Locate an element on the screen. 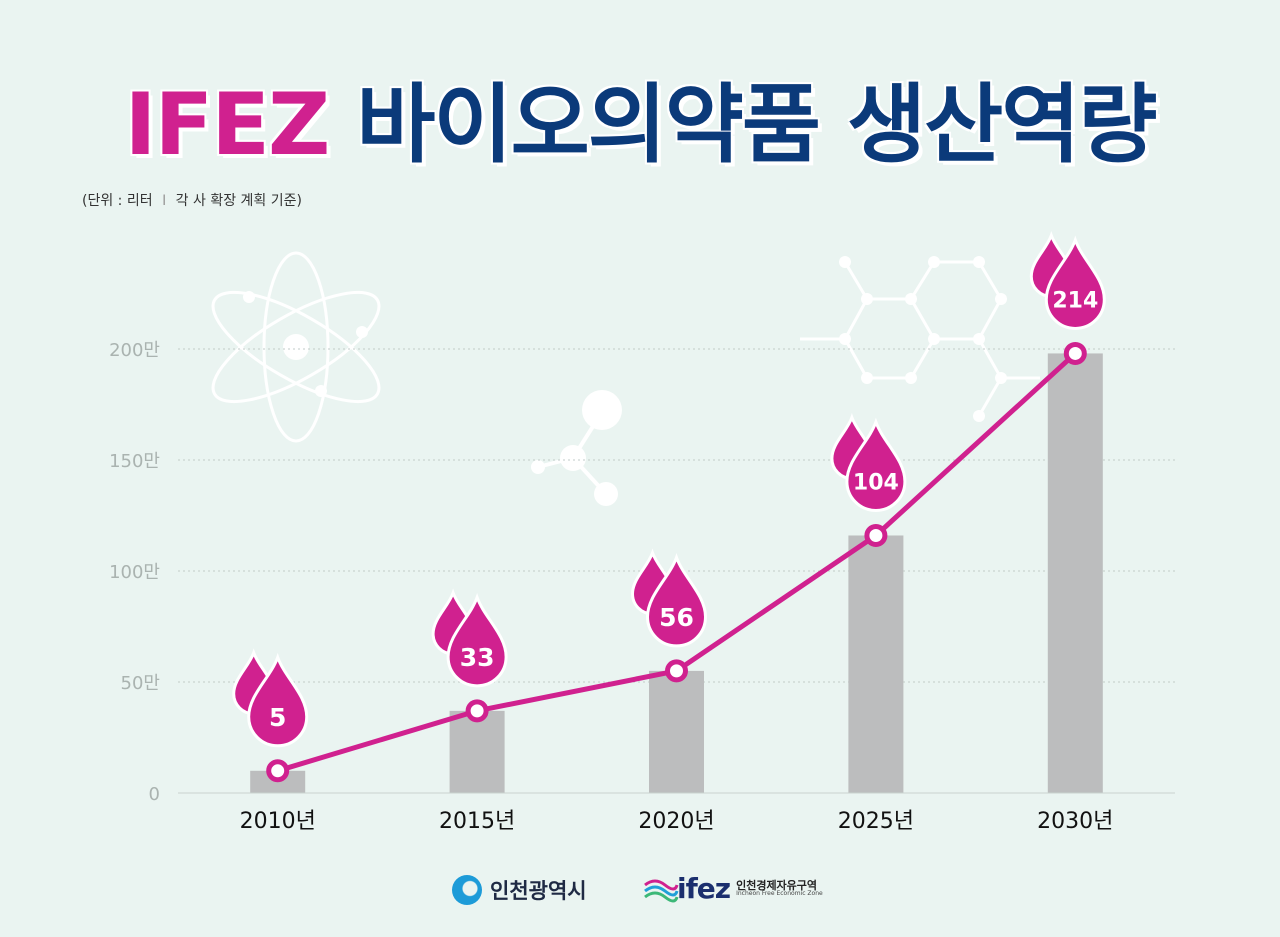  y-tick-label: 0 is located at coordinates (154, 794).